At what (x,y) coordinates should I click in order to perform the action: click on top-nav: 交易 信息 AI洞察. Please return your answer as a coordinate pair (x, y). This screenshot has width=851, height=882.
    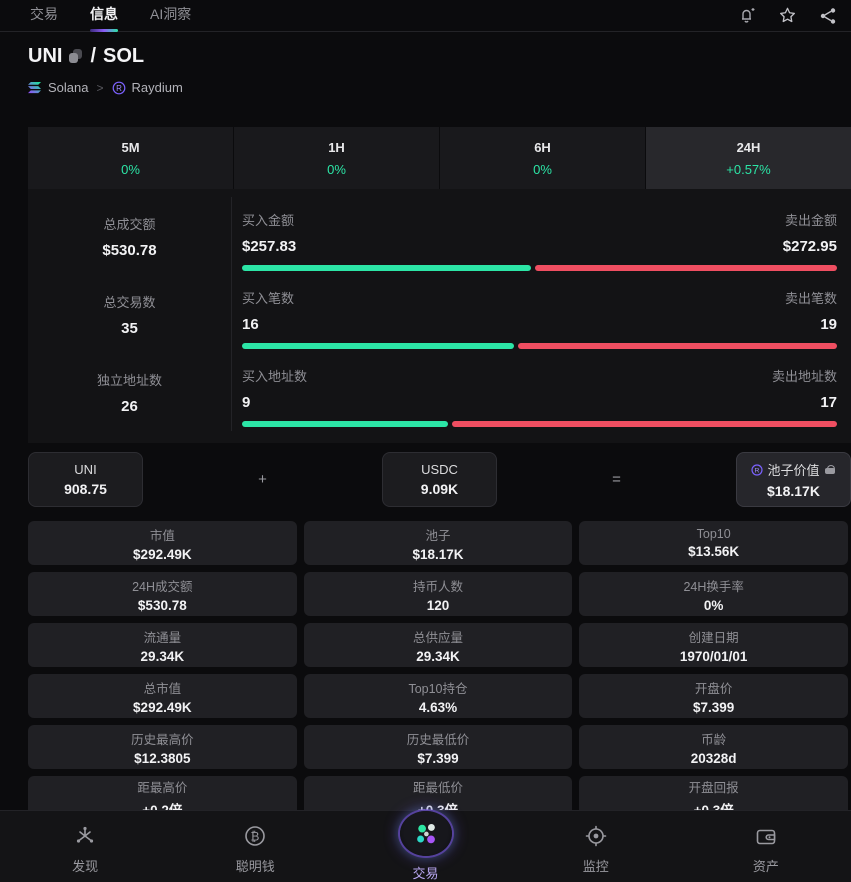
    Looking at the image, I should click on (425, 16).